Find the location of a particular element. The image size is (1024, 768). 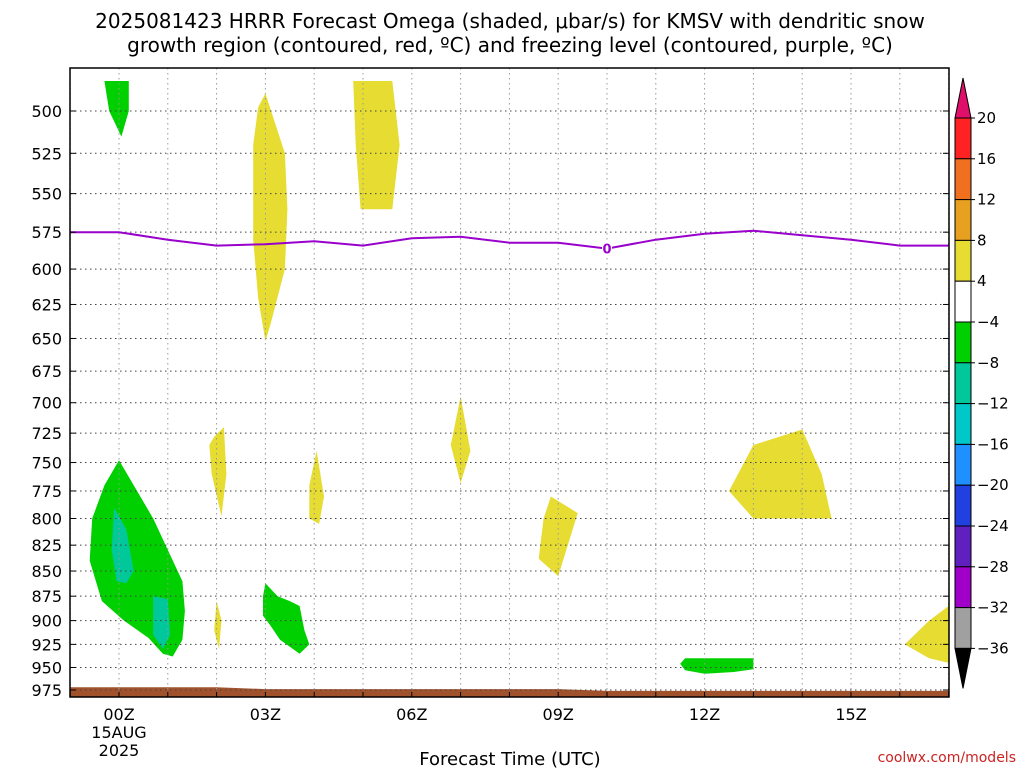

freezing-level-contour: 0 is located at coordinates (509, 243).